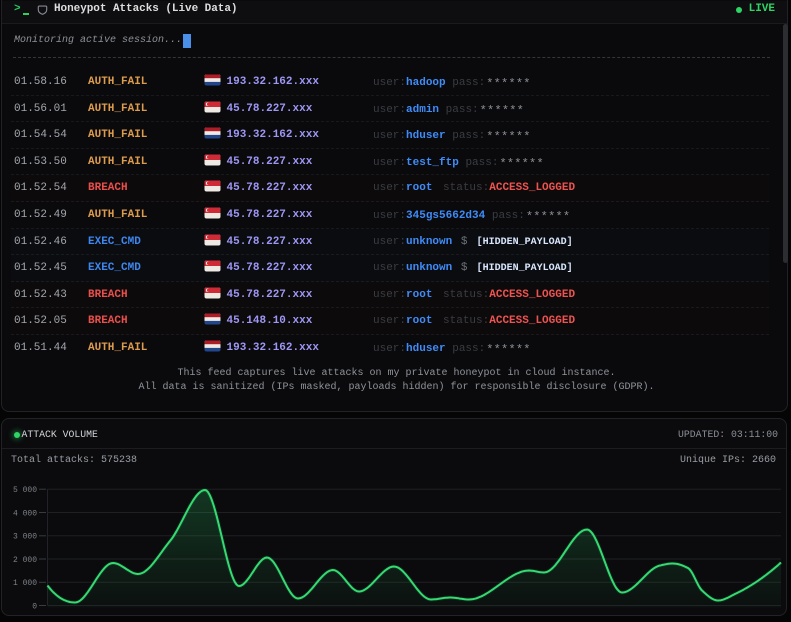  Describe the element at coordinates (25, 490) in the screenshot. I see `svg-text: 5 000` at that location.